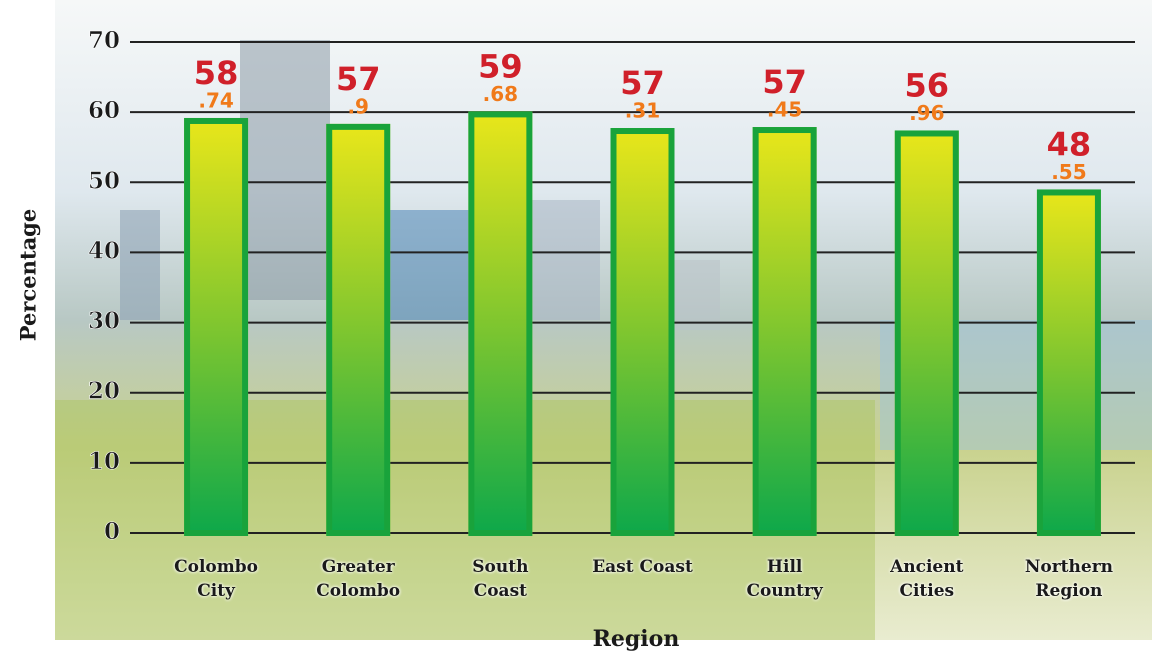 Image resolution: width=1152 pixels, height=655 pixels. Describe the element at coordinates (642, 111) in the screenshot. I see `value-label-fraction: .31` at that location.